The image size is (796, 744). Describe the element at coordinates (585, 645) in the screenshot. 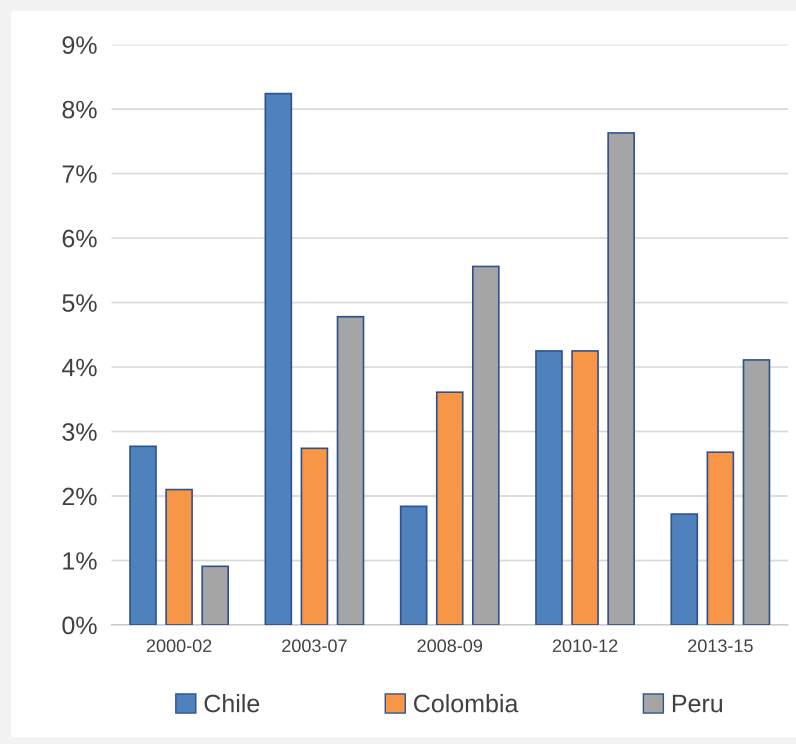

I see `x-tick-label: 2010-12` at that location.